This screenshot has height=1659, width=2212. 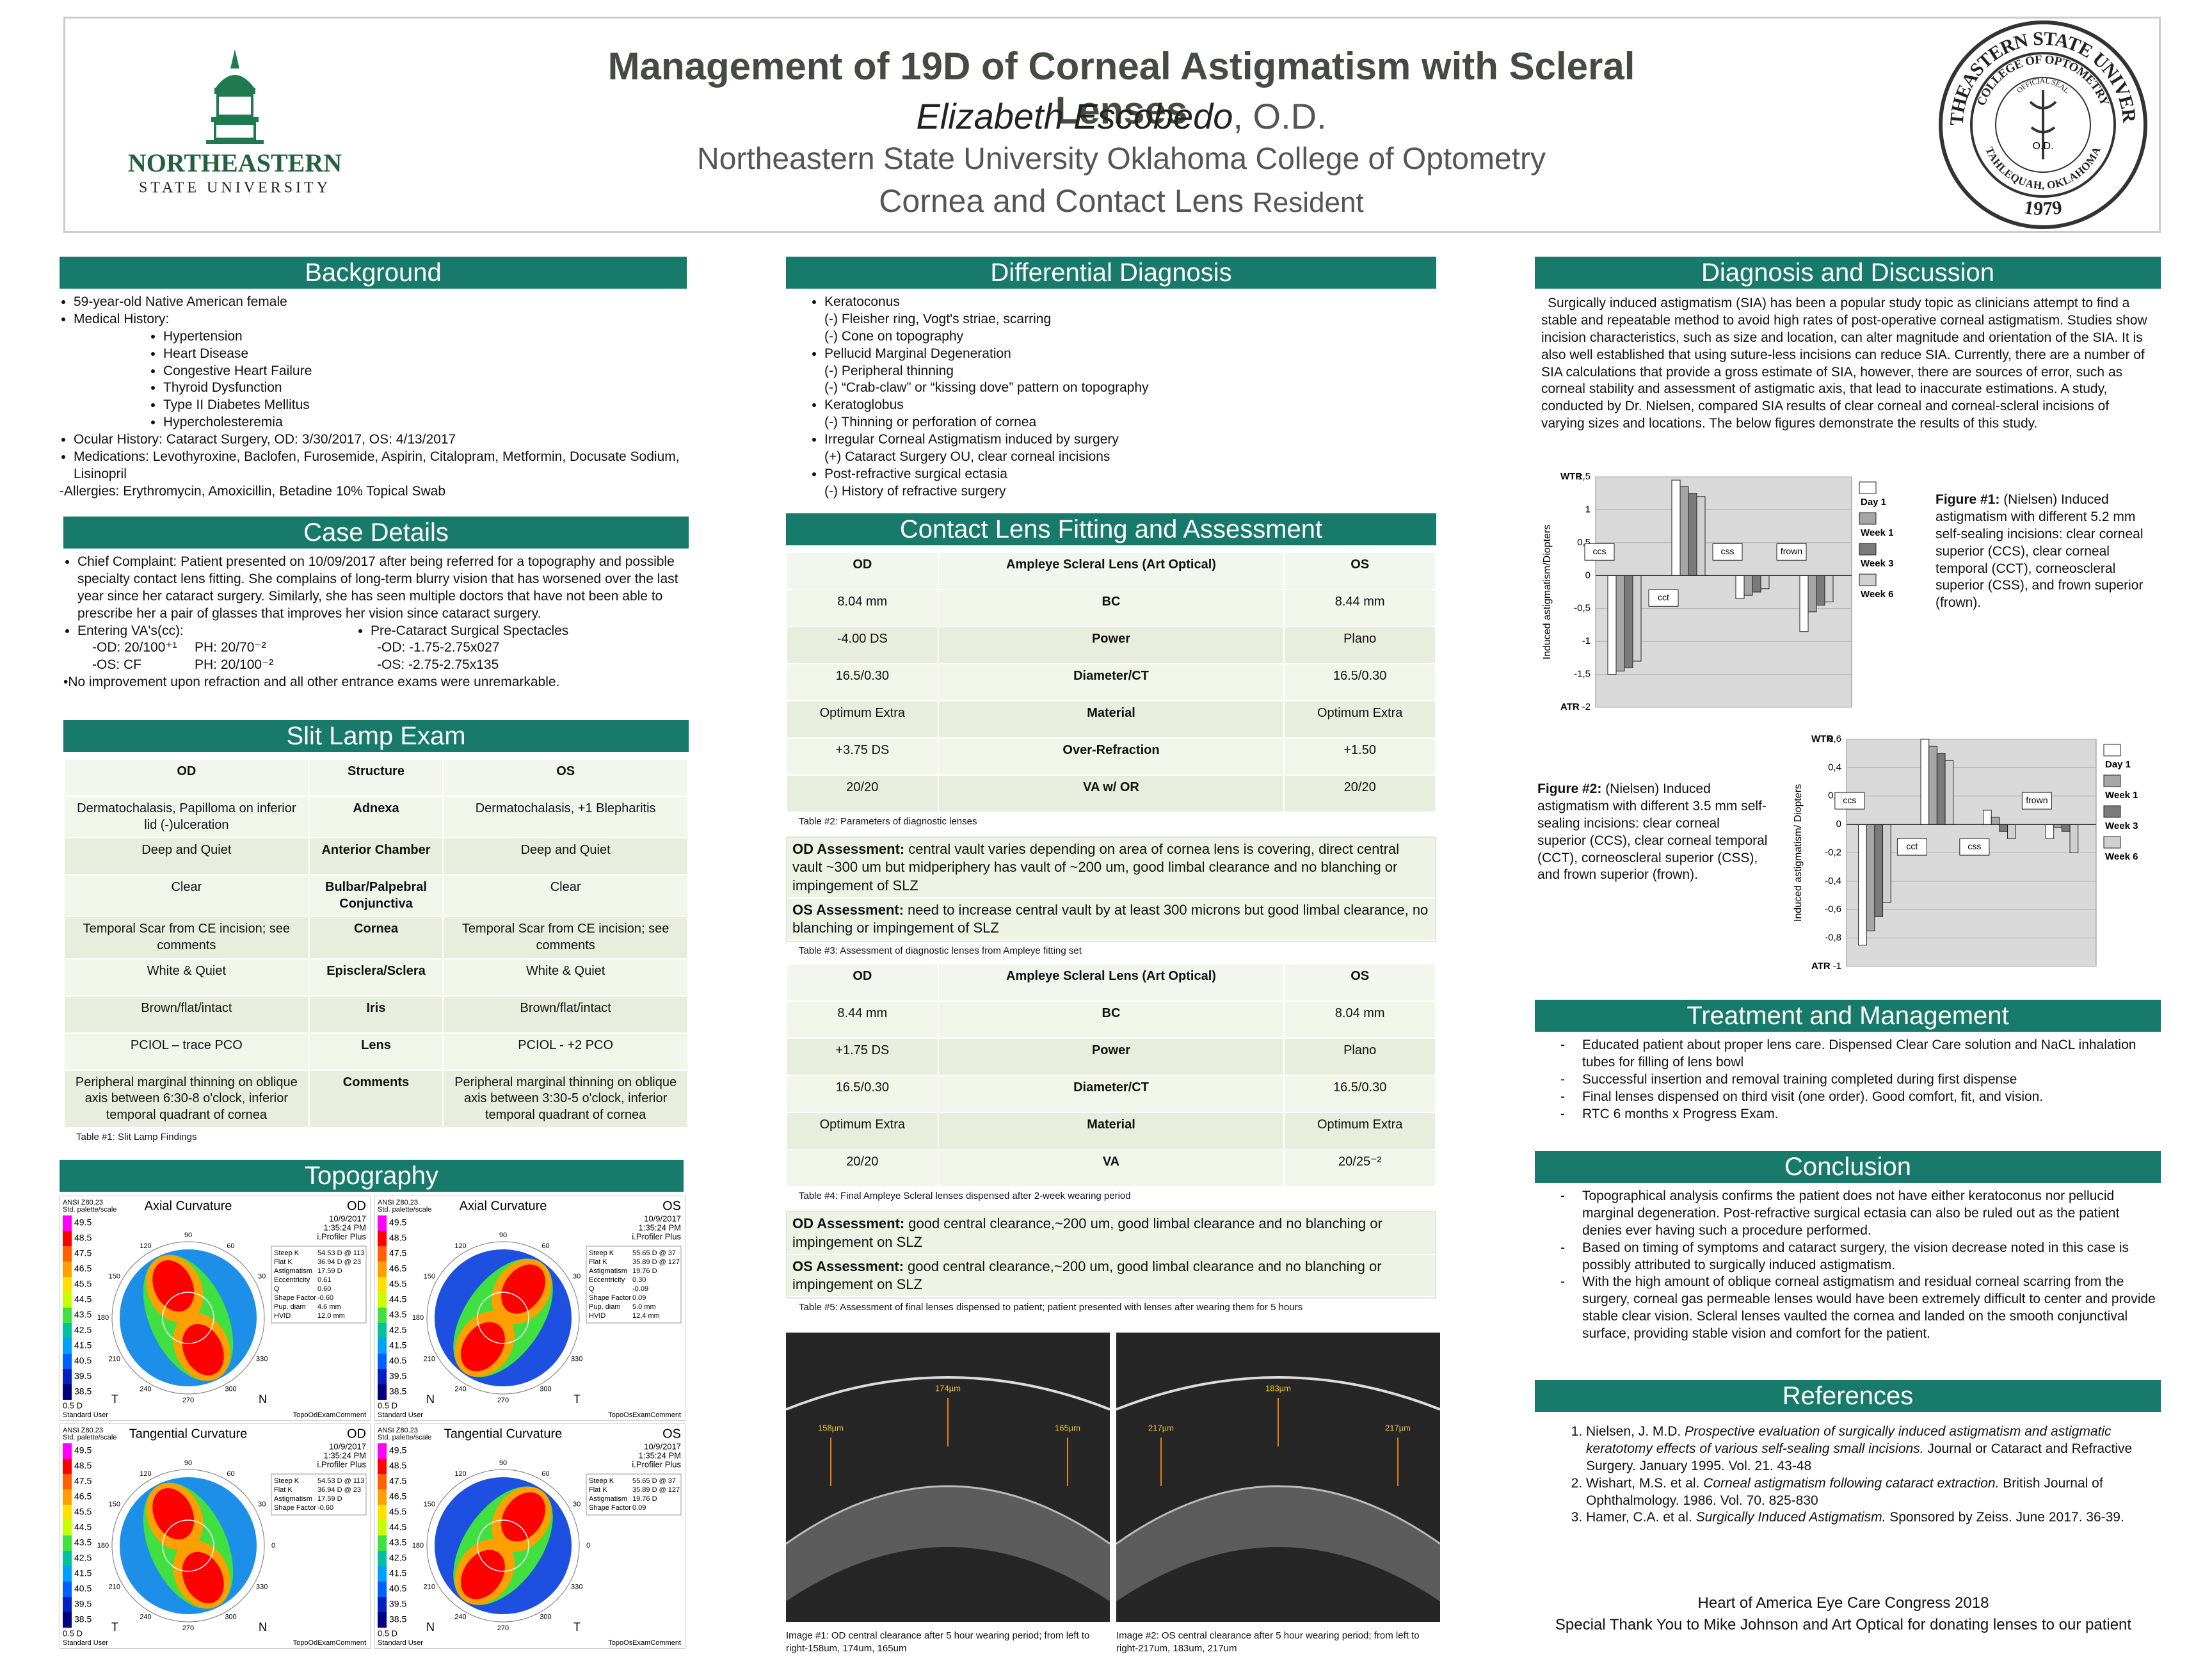 What do you see at coordinates (1111, 1131) in the screenshot?
I see `table-row: Optimum Extra Material Optimum Extra` at bounding box center [1111, 1131].